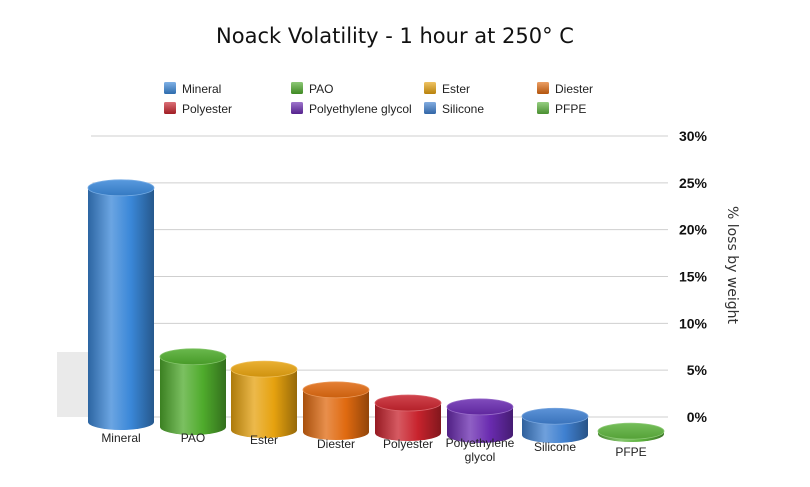 This screenshot has width=810, height=487. I want to click on legend-label: Polyester, so click(207, 109).